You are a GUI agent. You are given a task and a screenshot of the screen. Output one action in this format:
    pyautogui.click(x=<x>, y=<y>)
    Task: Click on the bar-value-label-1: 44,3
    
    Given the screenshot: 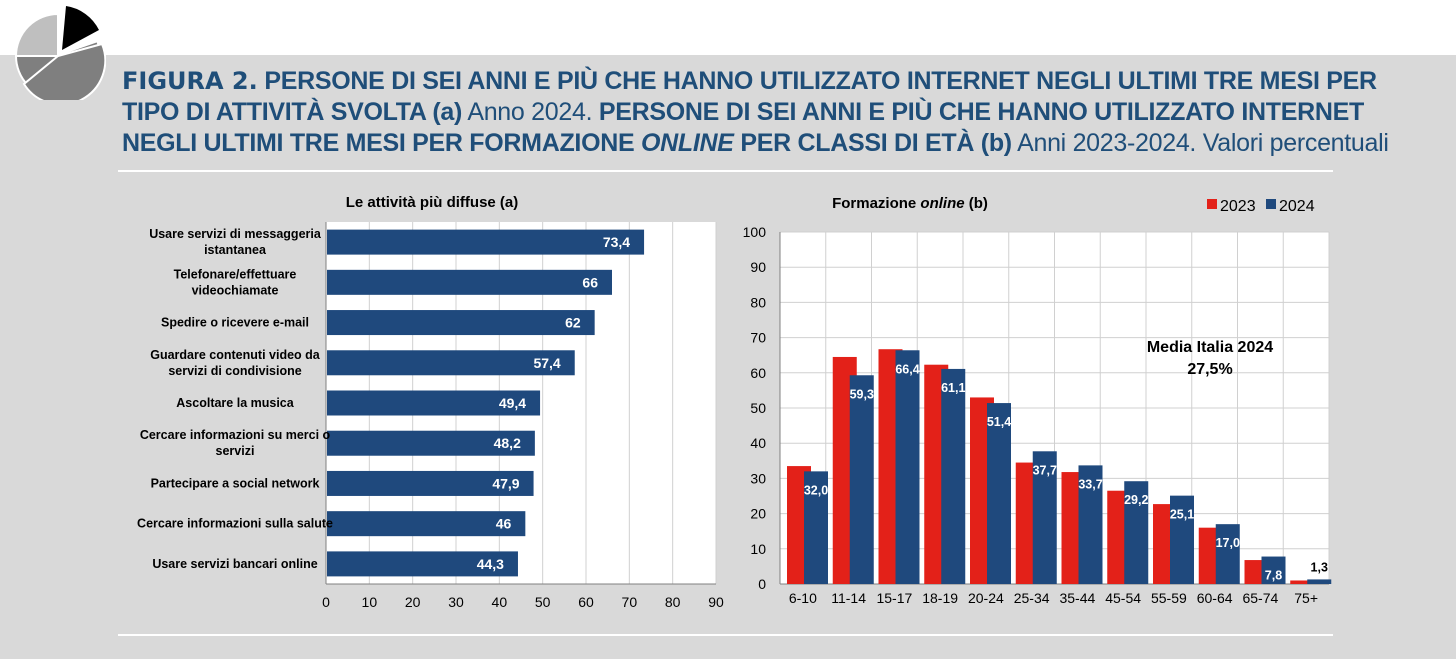 What is the action you would take?
    pyautogui.click(x=490, y=564)
    